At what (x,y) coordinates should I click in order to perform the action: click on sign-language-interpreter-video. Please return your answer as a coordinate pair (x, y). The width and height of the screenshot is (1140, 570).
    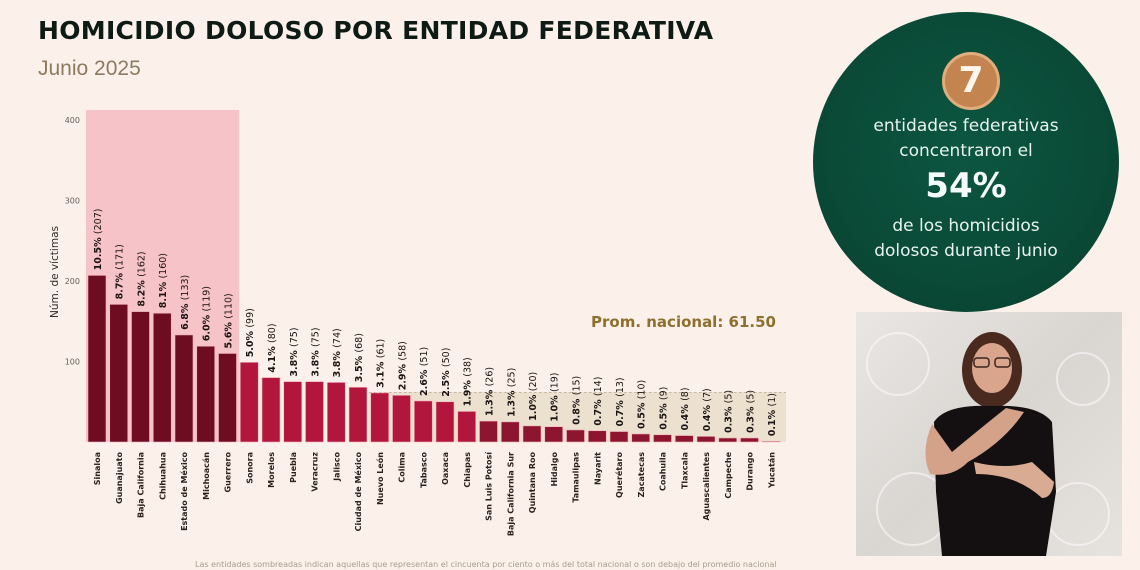
    Looking at the image, I should click on (989, 434).